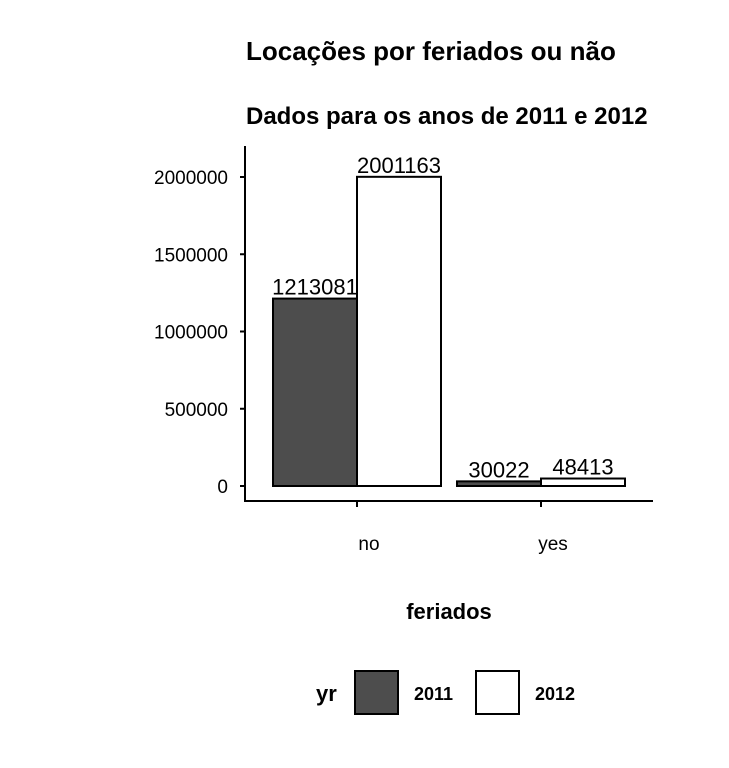  I want to click on chart-title: Locações por feriados ou não, so click(431, 51).